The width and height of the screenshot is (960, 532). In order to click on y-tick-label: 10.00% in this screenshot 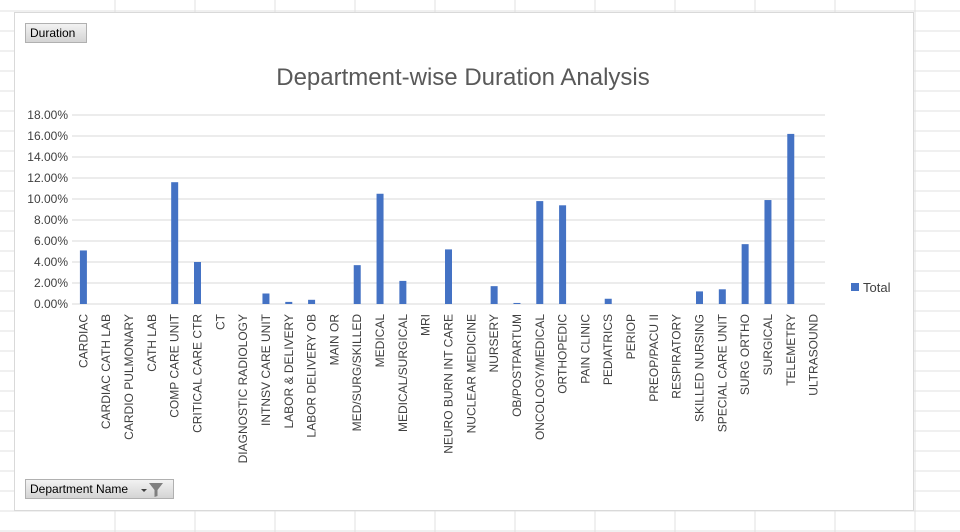, I will do `click(47, 199)`.